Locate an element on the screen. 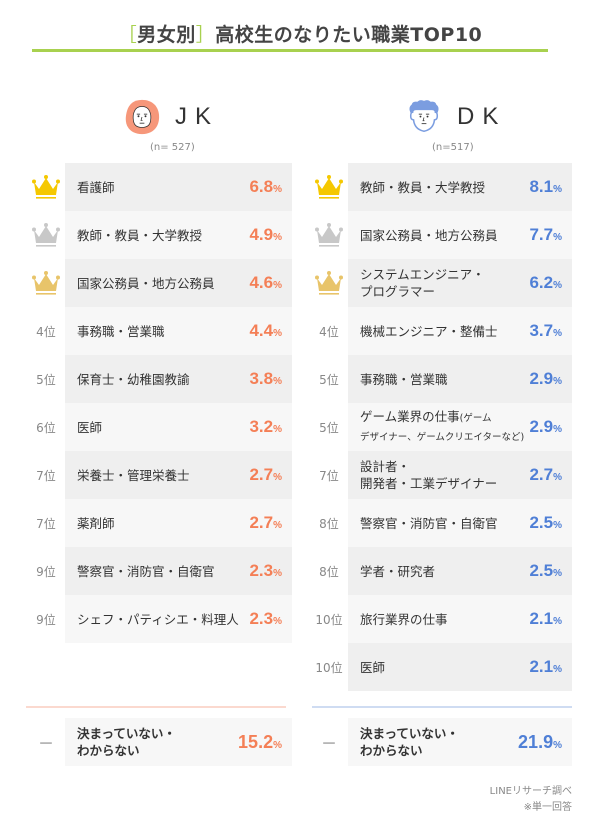 This screenshot has width=600, height=834. row-cell: ゲーム業界の仕事(ゲーム デザイナー、ゲームクリエイターなど) 2.9% is located at coordinates (460, 427).